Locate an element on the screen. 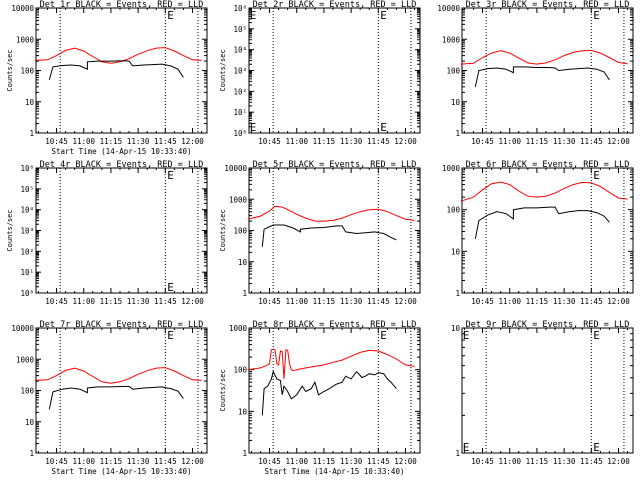 The height and width of the screenshot is (484, 640). panel-title: Det 4r BLACK = Events, RED = LLD is located at coordinates (122, 165).